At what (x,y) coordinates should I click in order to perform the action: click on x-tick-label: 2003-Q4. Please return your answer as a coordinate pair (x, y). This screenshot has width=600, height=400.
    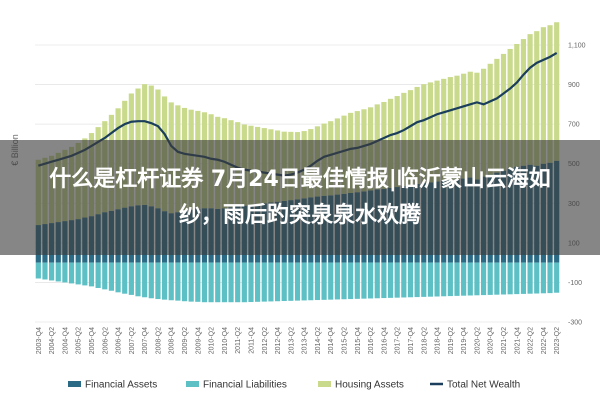
    Looking at the image, I should click on (39, 340).